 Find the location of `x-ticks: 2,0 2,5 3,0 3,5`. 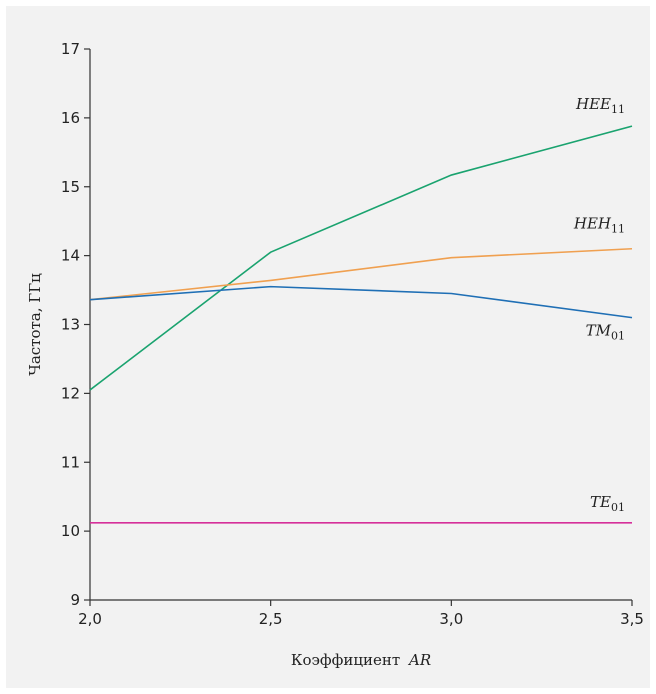

x-ticks: 2,0 2,5 3,0 3,5 is located at coordinates (361, 614).